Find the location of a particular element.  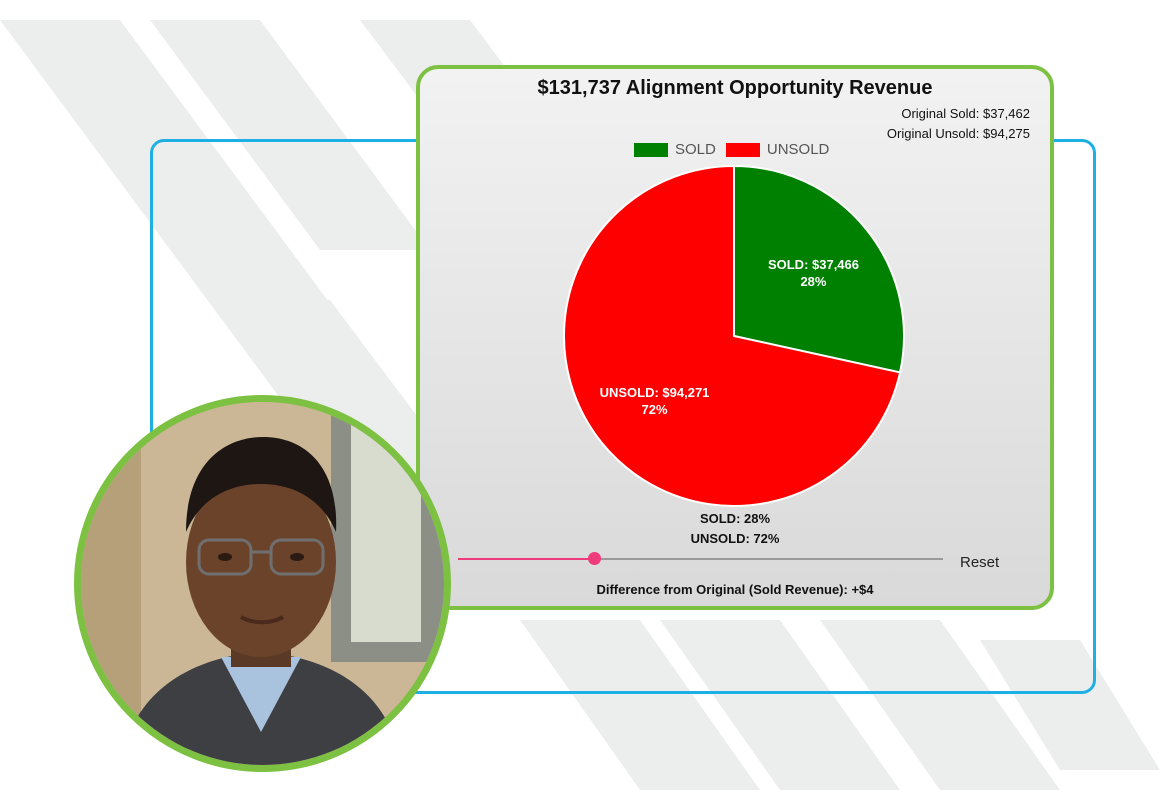

slider-track-filled is located at coordinates (526, 559).